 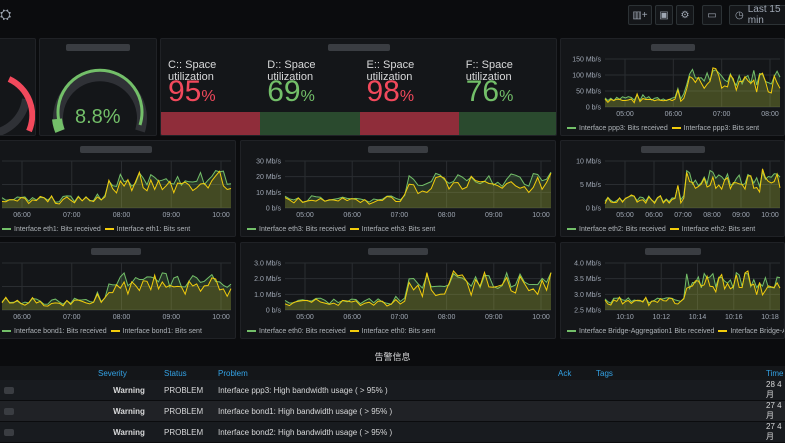 What do you see at coordinates (211, 87) in the screenshot?
I see `stat-tile: C:: Space utilization 95%` at bounding box center [211, 87].